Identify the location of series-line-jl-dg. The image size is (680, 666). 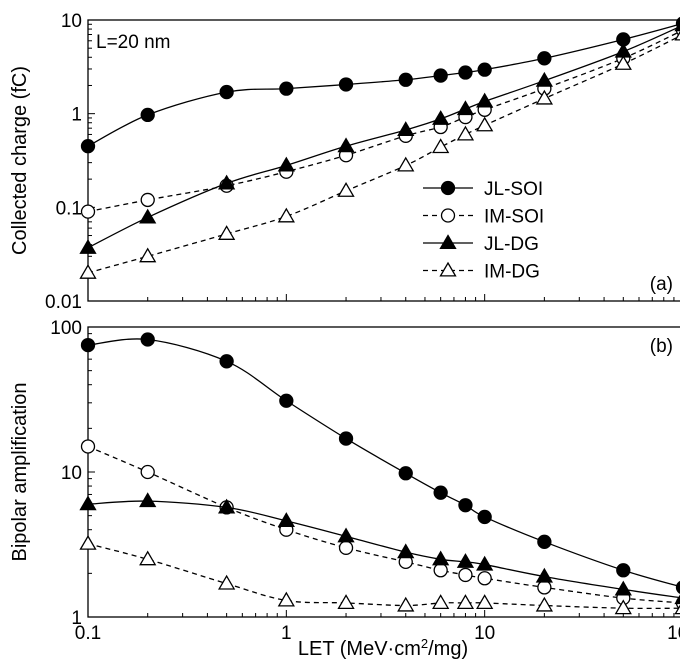
(383, 549).